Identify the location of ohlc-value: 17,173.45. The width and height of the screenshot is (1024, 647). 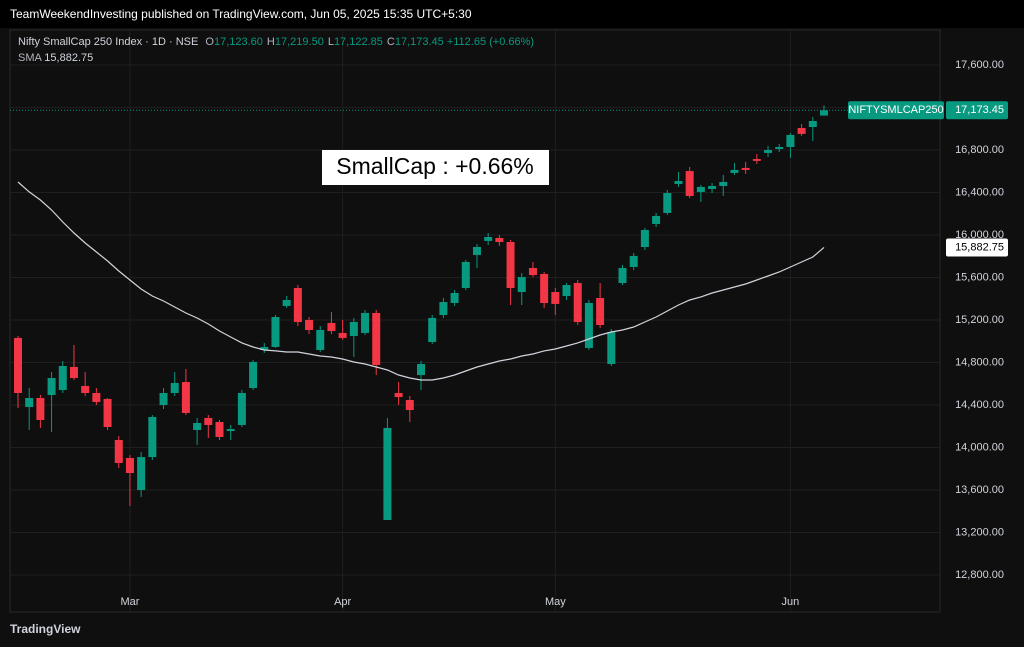
(419, 42).